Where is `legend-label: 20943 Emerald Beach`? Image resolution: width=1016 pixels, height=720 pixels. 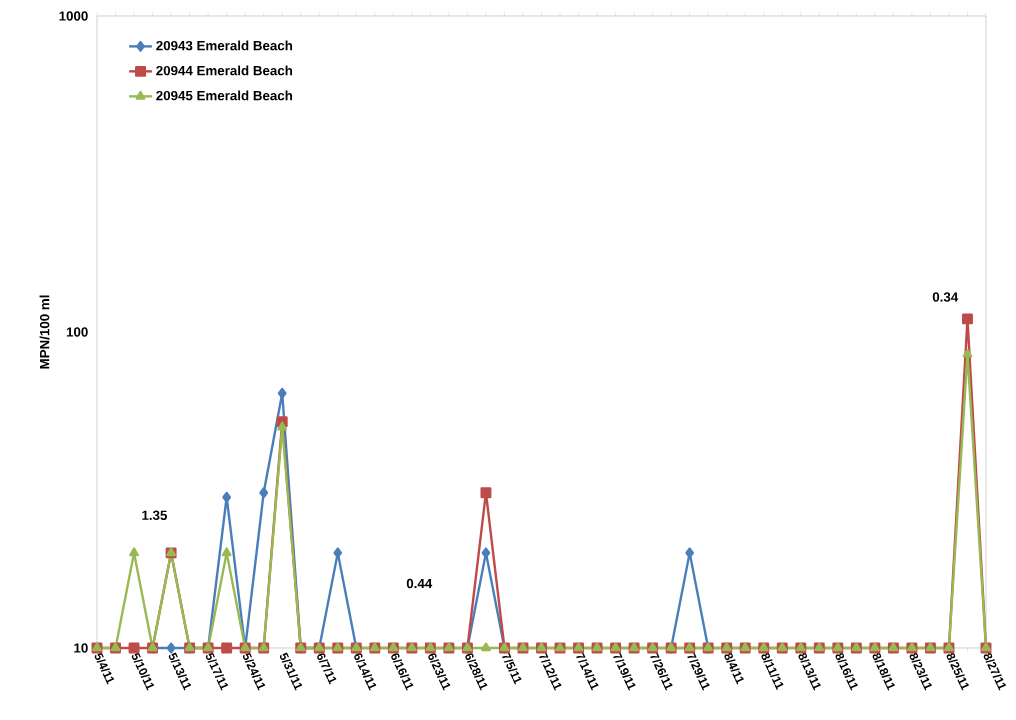 legend-label: 20943 Emerald Beach is located at coordinates (224, 45).